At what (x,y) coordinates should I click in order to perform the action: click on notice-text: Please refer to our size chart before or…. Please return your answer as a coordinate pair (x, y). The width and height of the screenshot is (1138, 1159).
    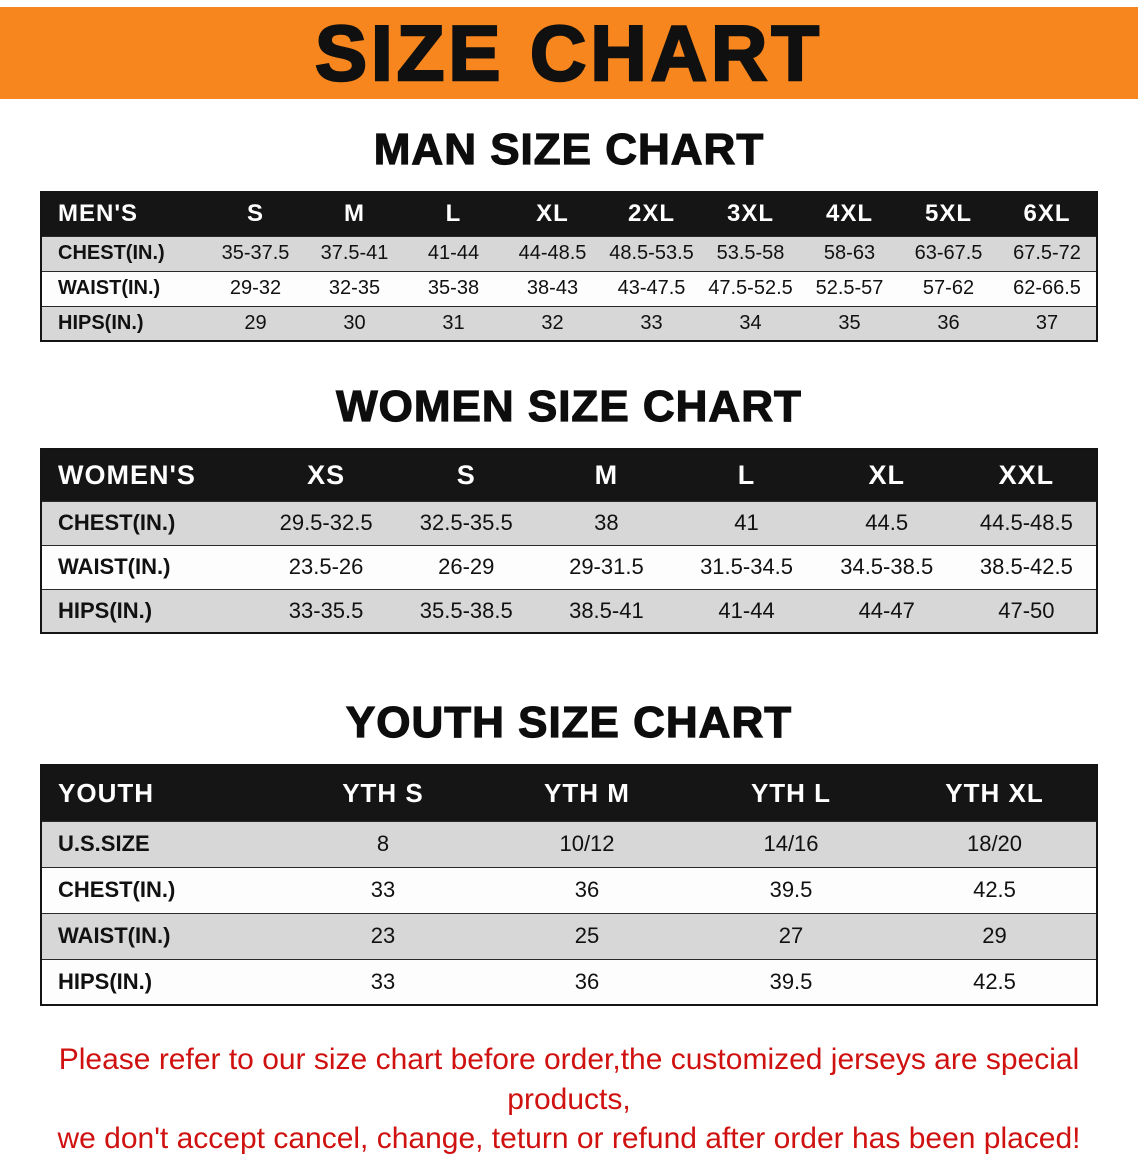
    Looking at the image, I should click on (569, 1099).